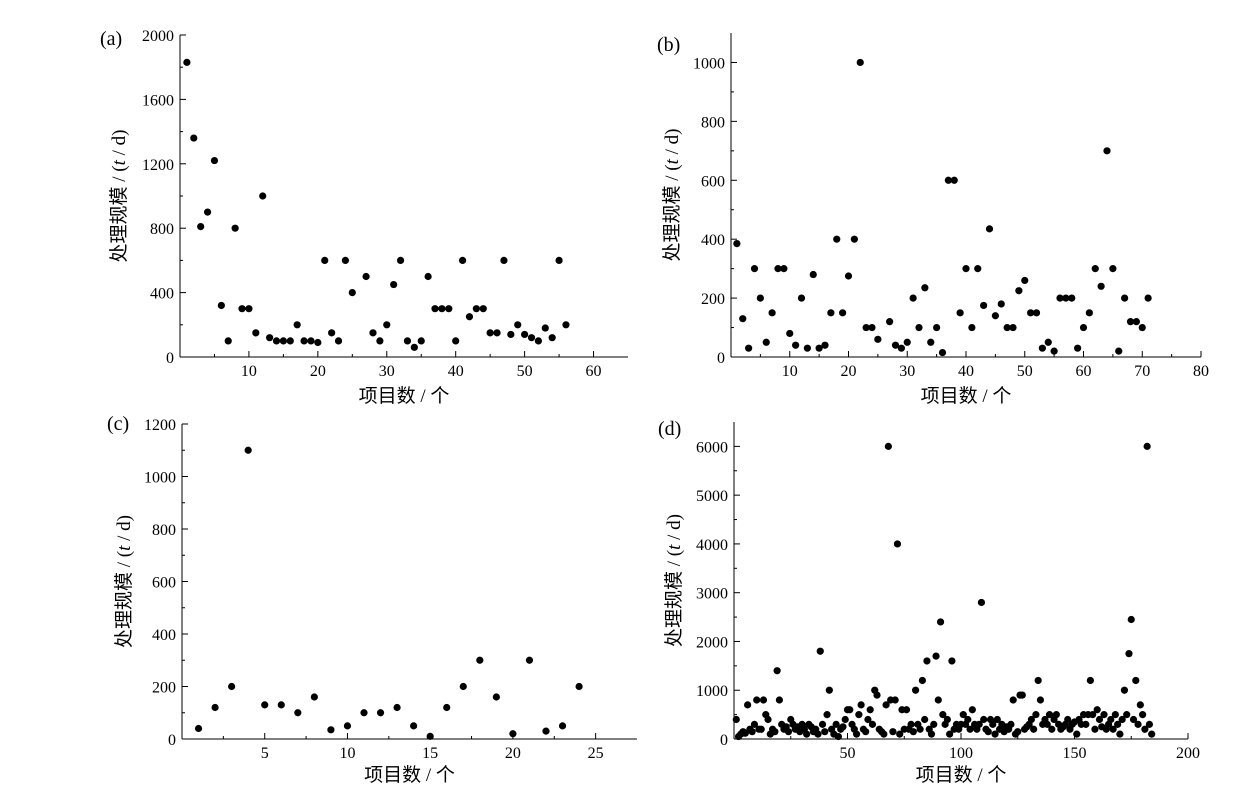 The image size is (1245, 789). Describe the element at coordinates (907, 371) in the screenshot. I see `x-tick-label: 30` at that location.